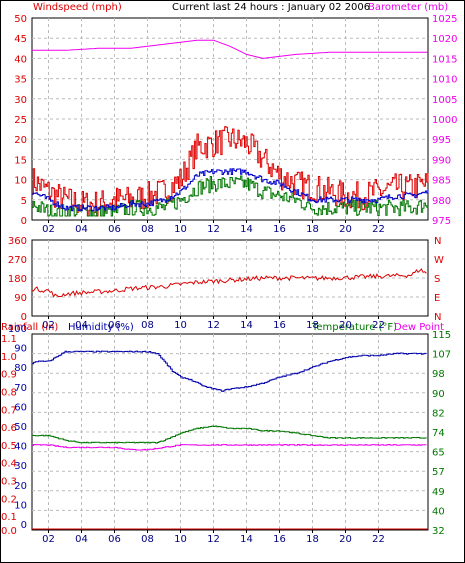  I want to click on rain-ytick-label: 0.4, so click(9, 464).